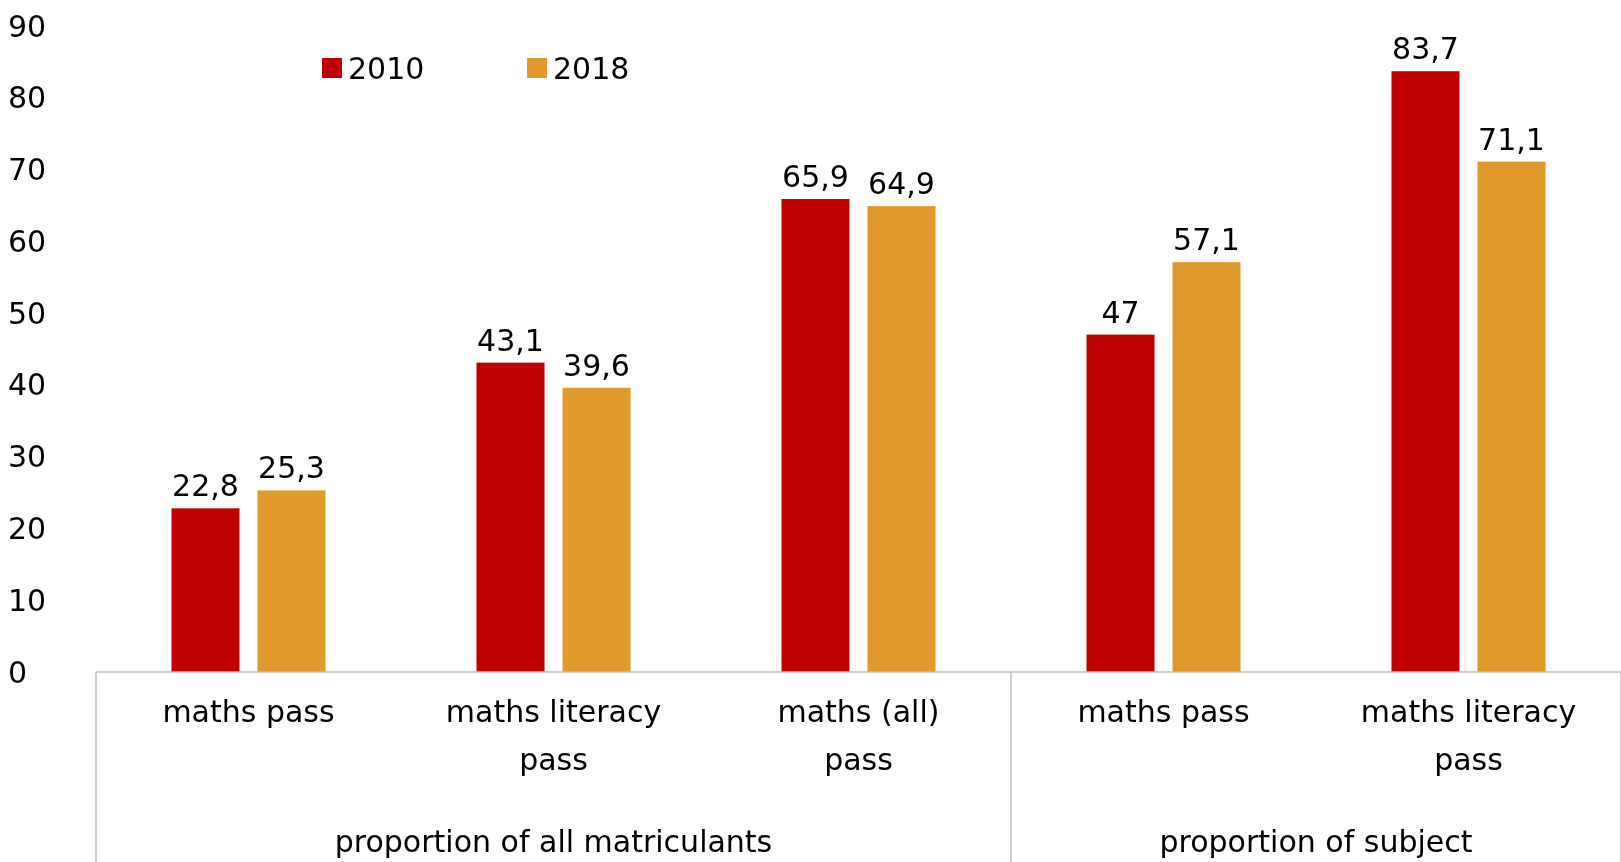  What do you see at coordinates (591, 68) in the screenshot?
I see `legend-label: 2018` at bounding box center [591, 68].